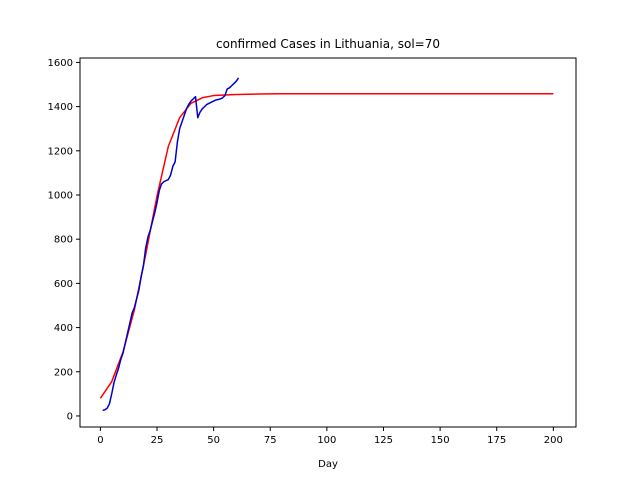  What do you see at coordinates (326, 440) in the screenshot?
I see `x-tick-label: 100` at bounding box center [326, 440].